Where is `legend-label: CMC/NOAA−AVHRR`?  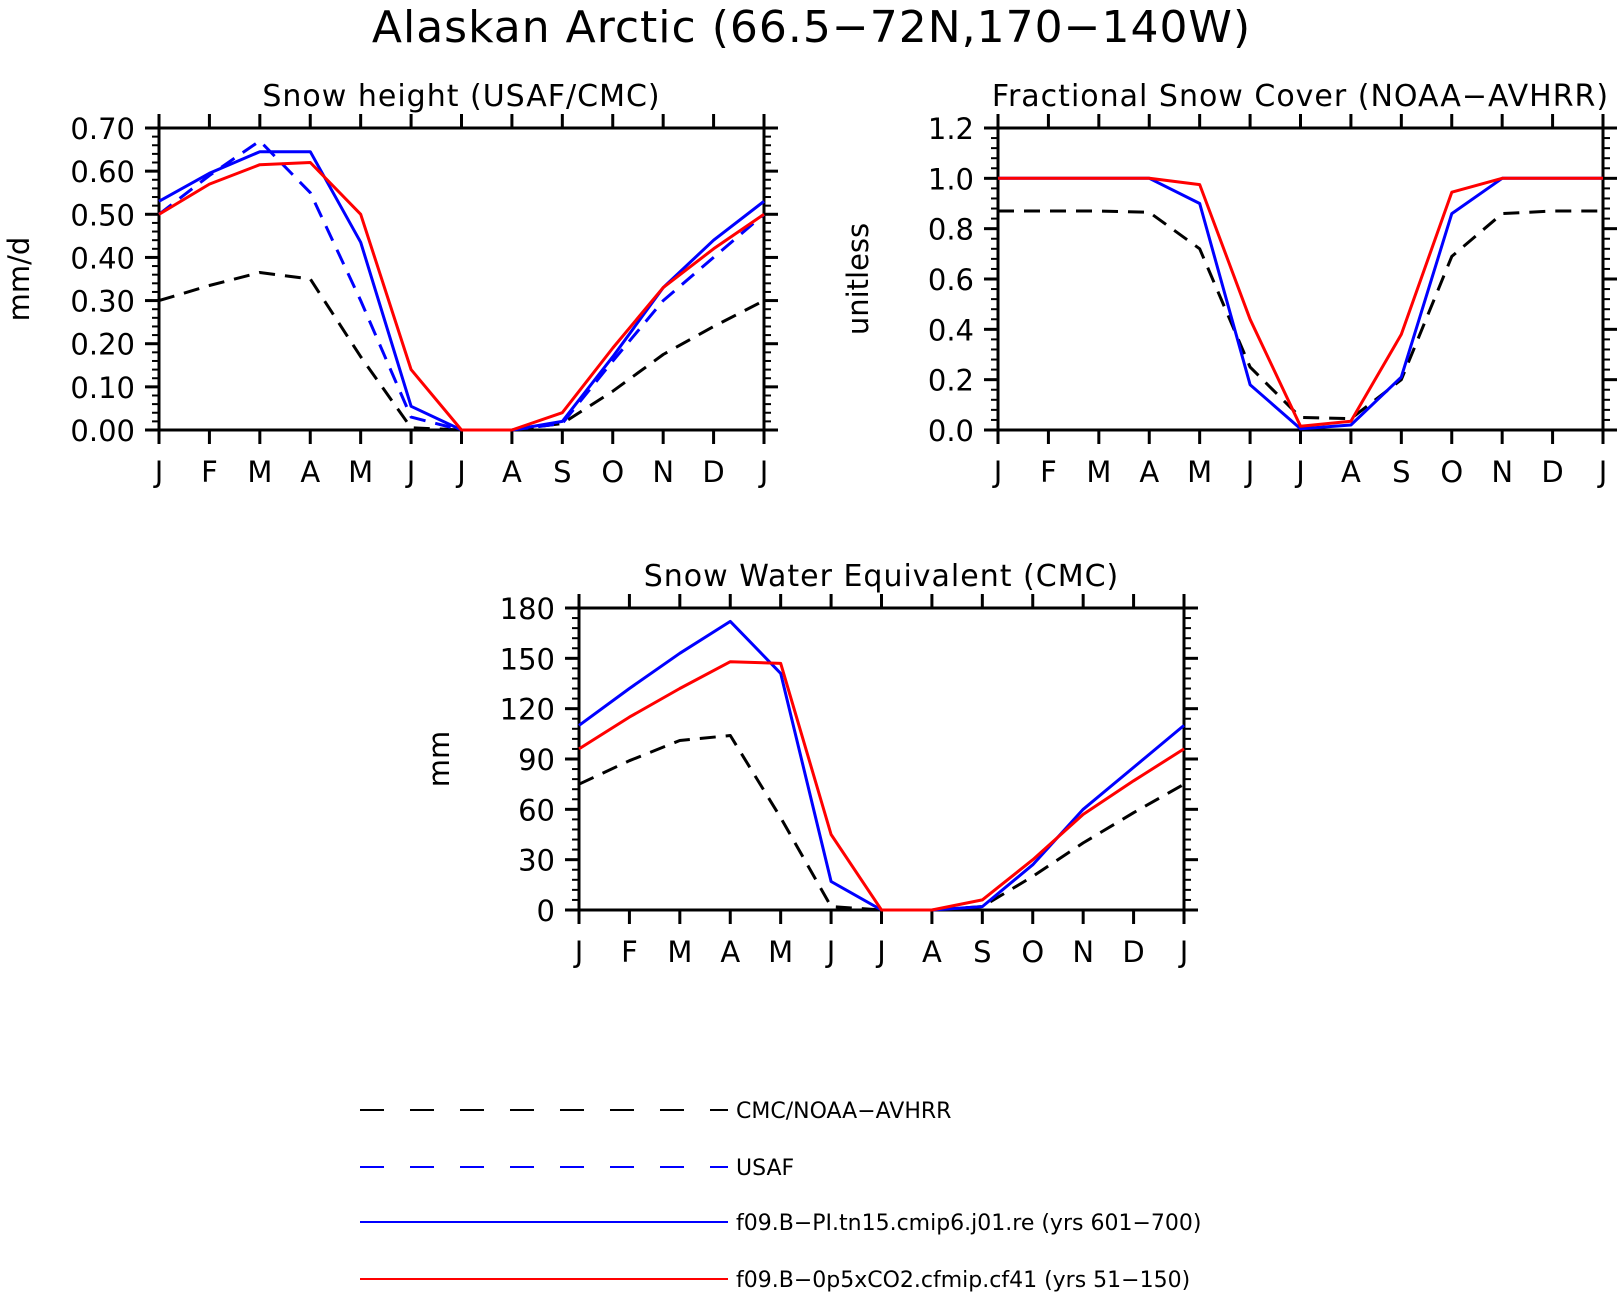
legend-label: CMC/NOAA−AVHRR is located at coordinates (843, 1111).